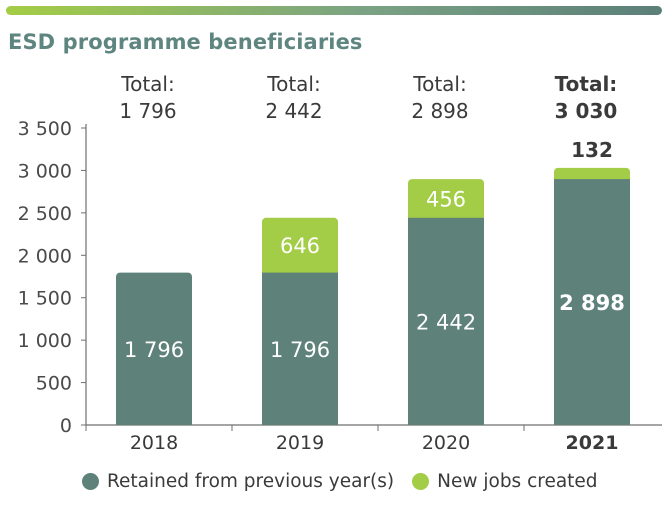 The height and width of the screenshot is (506, 668). I want to click on data-label-new-jobs-2020: 456, so click(446, 199).